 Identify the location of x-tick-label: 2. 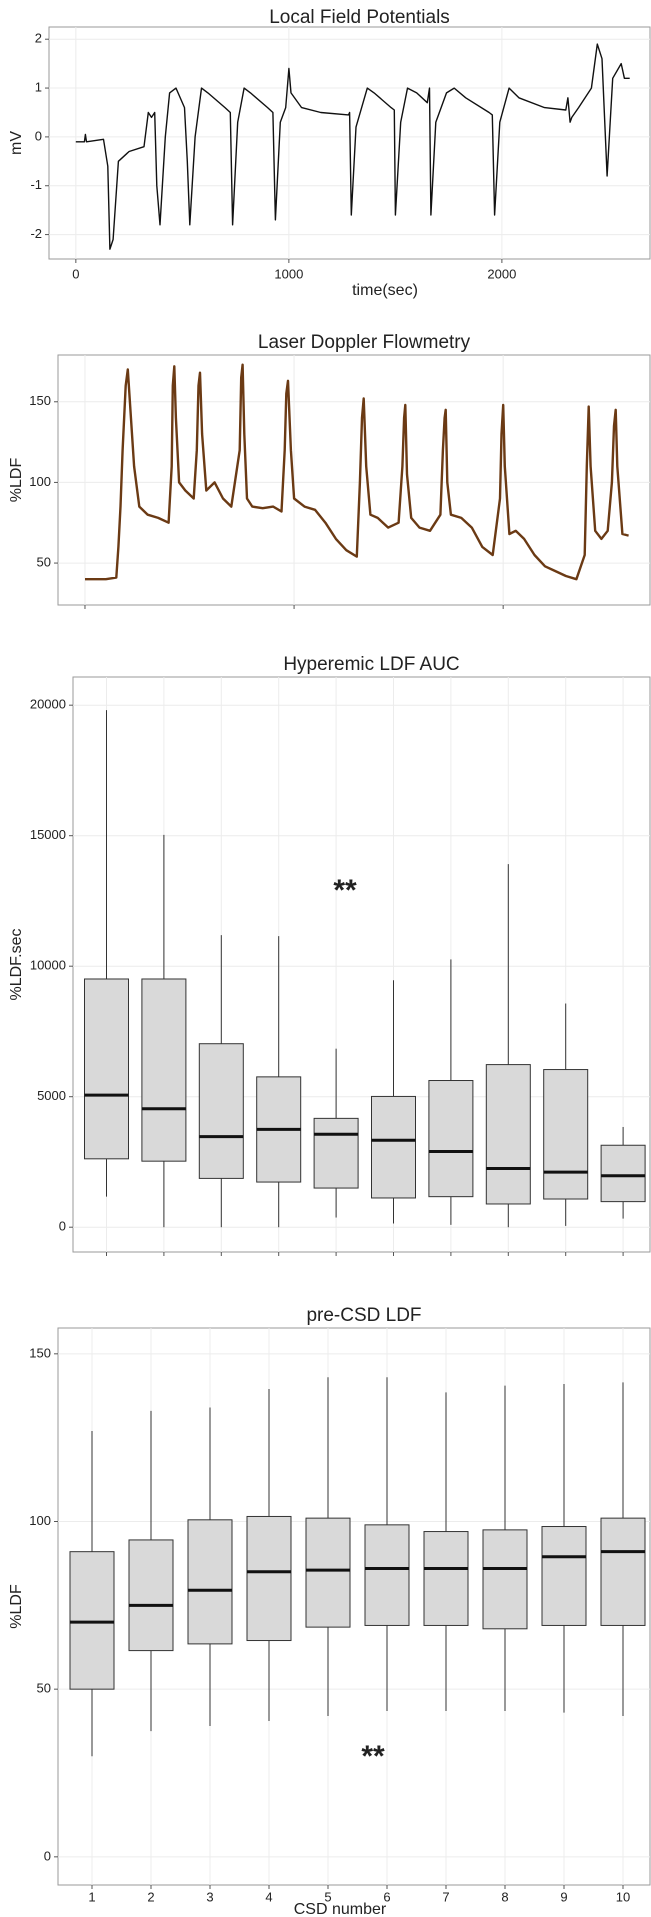
(150, 1896).